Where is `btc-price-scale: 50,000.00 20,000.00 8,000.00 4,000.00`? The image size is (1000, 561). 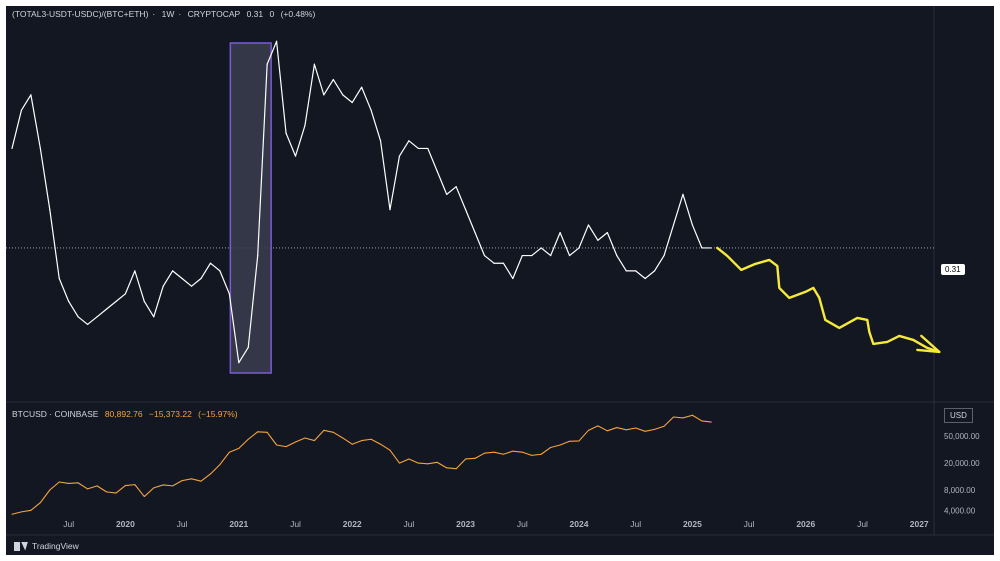
btc-price-scale: 50,000.00 20,000.00 8,000.00 4,000.00 is located at coordinates (962, 473).